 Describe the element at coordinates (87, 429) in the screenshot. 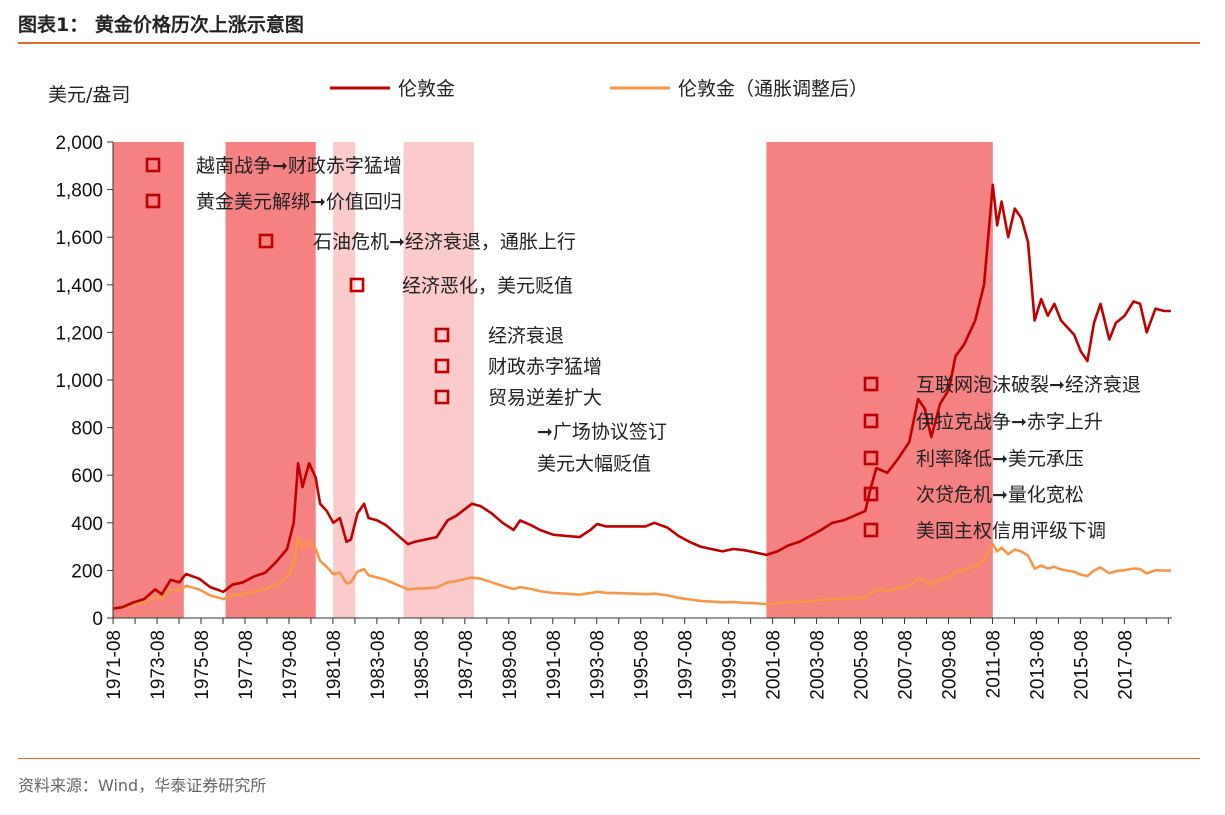

I see `y-tick-label-4: 800` at that location.